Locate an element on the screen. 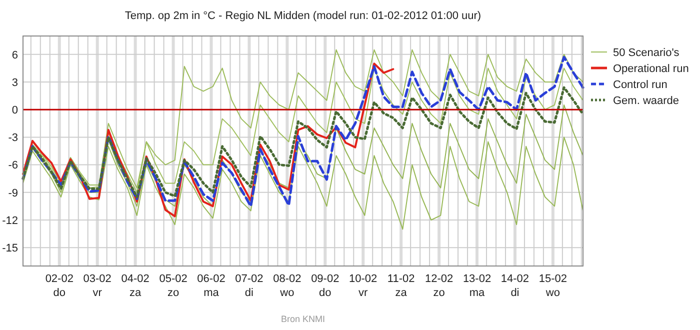 This screenshot has width=700, height=330. x-tick-label: 03-02 vr is located at coordinates (97, 286).